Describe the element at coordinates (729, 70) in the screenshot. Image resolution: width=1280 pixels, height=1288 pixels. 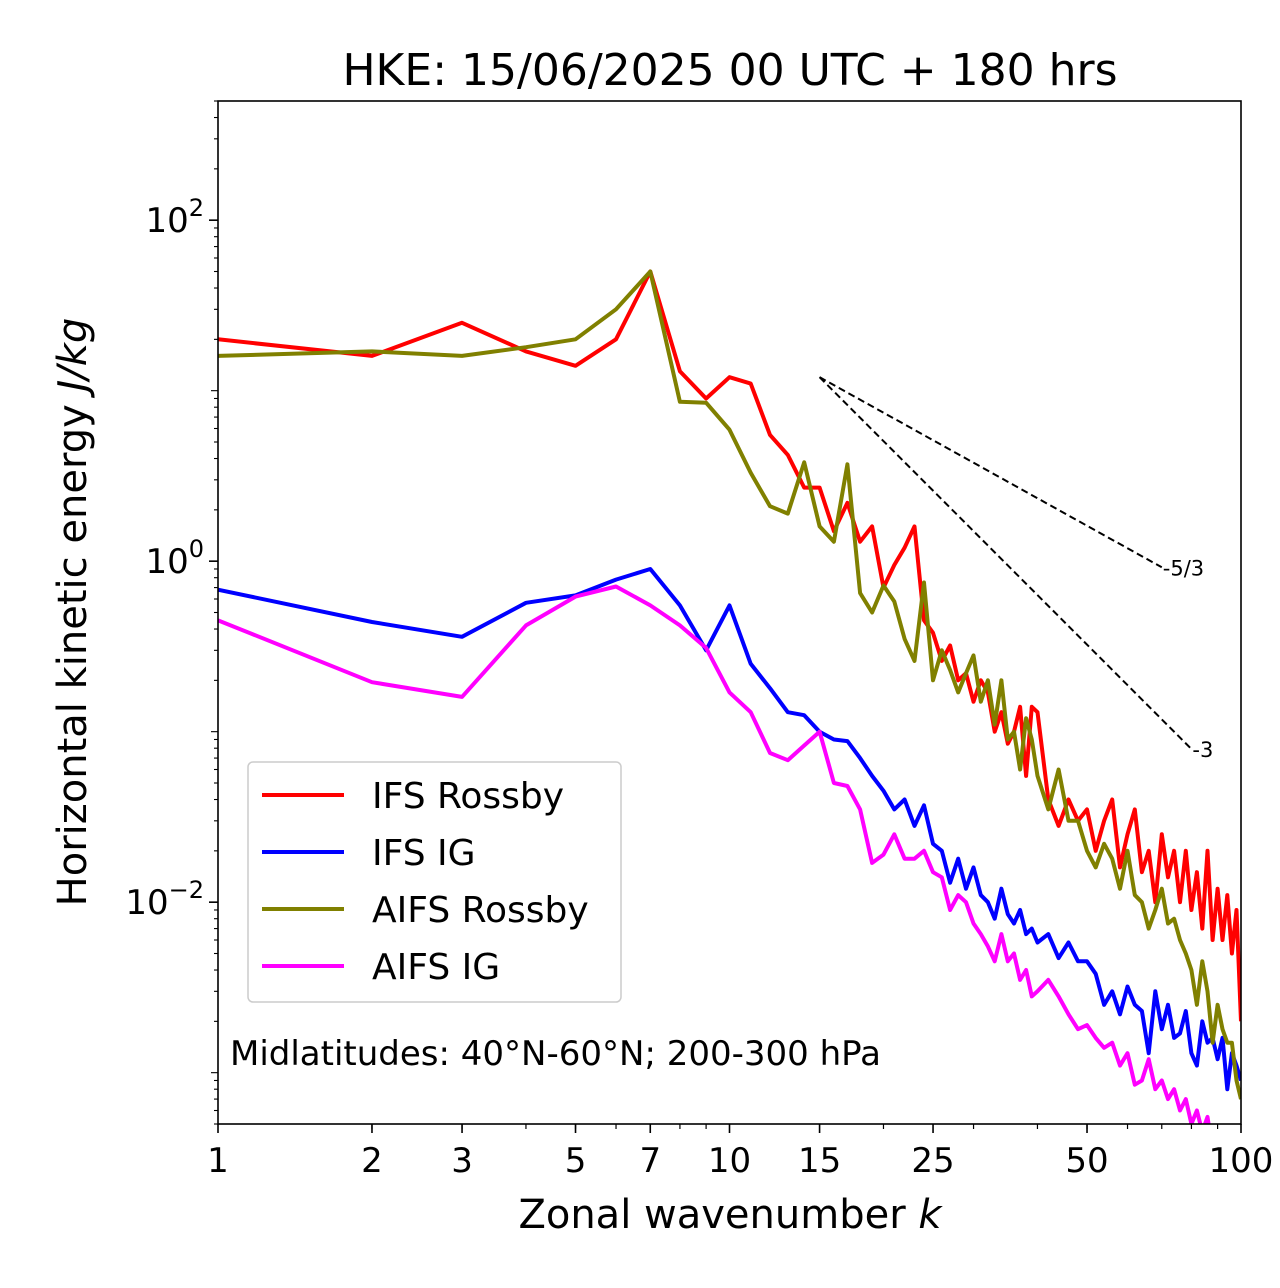
I see `chart-title: HKE: 15/06/2025 00 UTC + 180 hrs` at that location.